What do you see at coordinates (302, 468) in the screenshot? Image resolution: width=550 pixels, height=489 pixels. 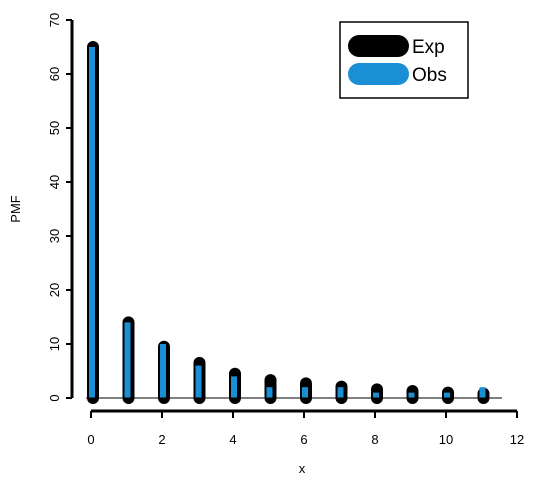 I see `x-axis-title: x` at bounding box center [302, 468].